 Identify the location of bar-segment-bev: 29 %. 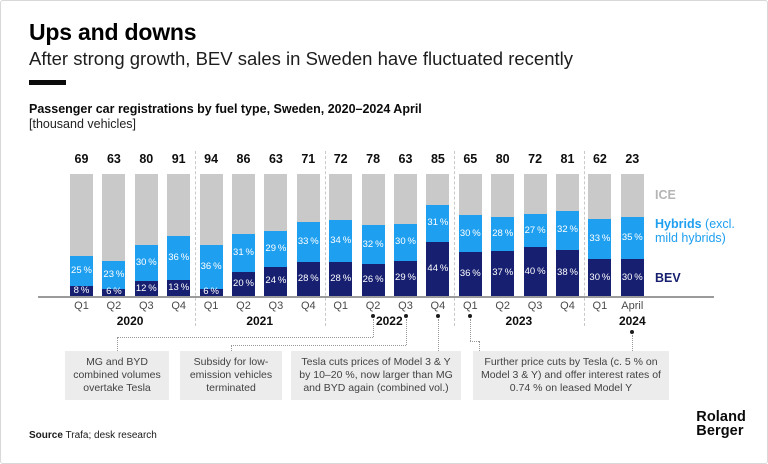
(405, 278).